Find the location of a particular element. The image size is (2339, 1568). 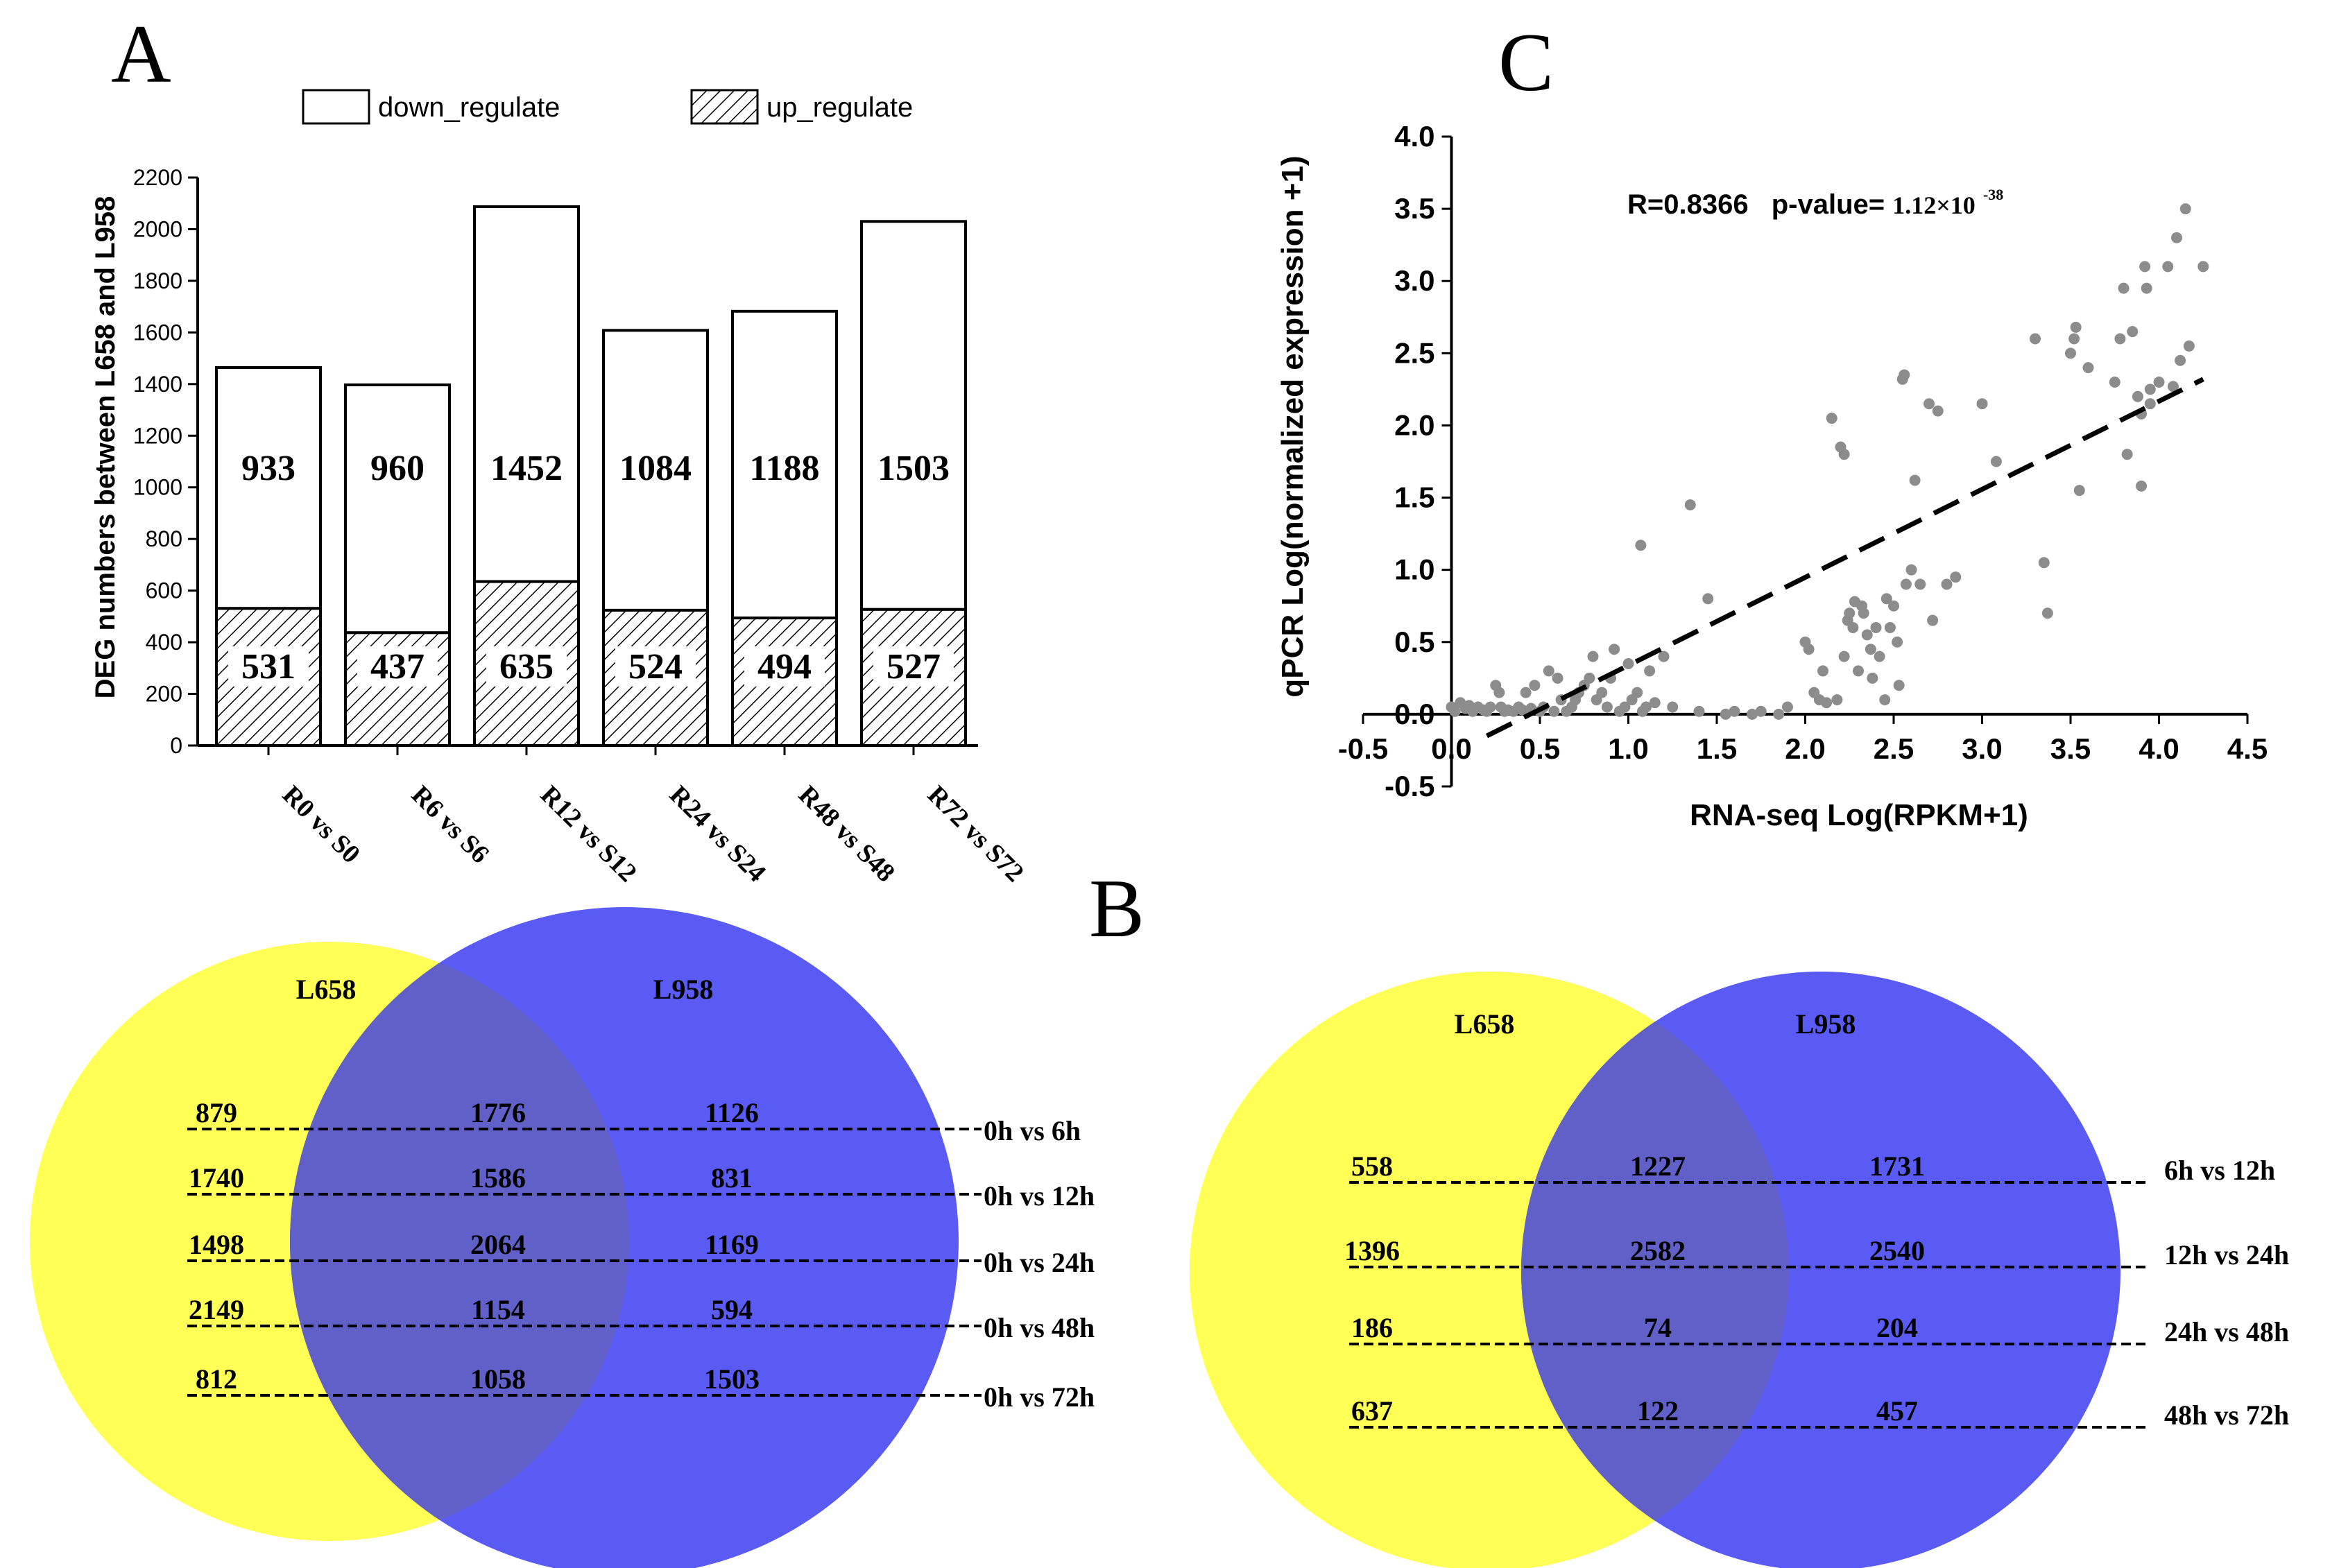

venn-right-label-l958: L958 is located at coordinates (1826, 1024).